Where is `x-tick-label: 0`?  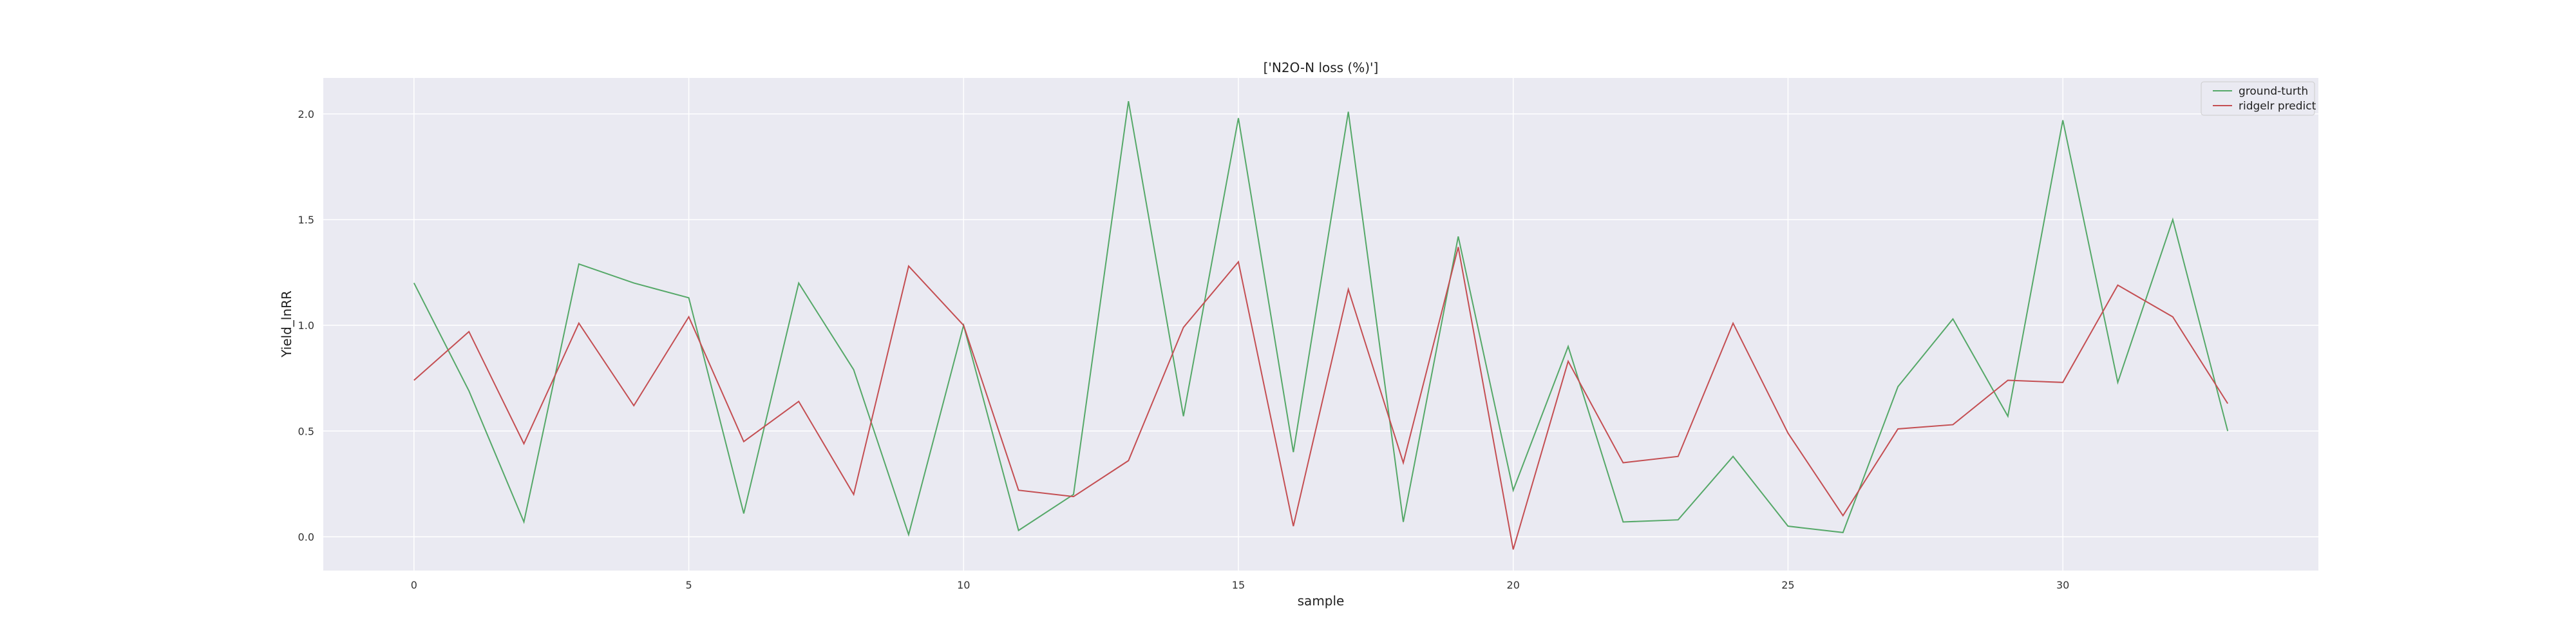
x-tick-label: 0 is located at coordinates (414, 585).